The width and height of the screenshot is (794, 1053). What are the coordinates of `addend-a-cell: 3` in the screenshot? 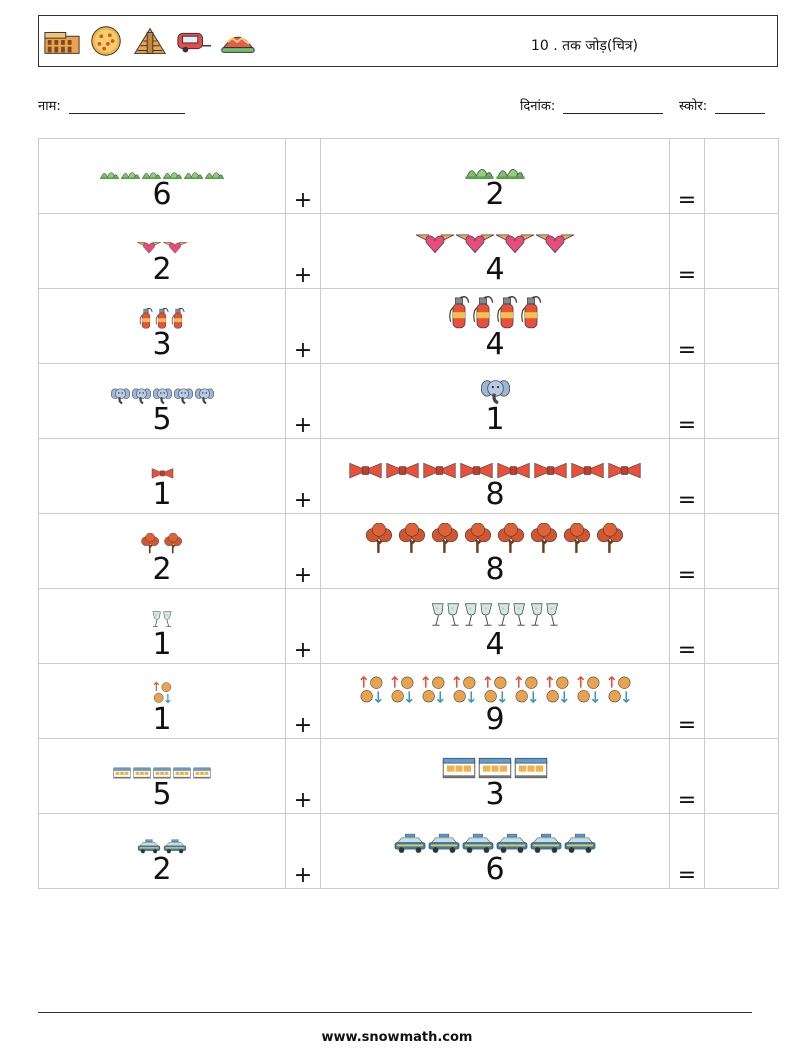 It's located at (162, 326).